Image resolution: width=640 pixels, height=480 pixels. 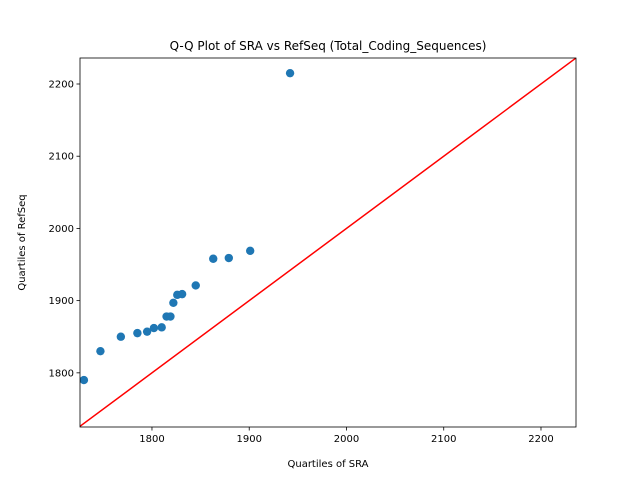 I want to click on y-tick-label: 1800, so click(x=61, y=373).